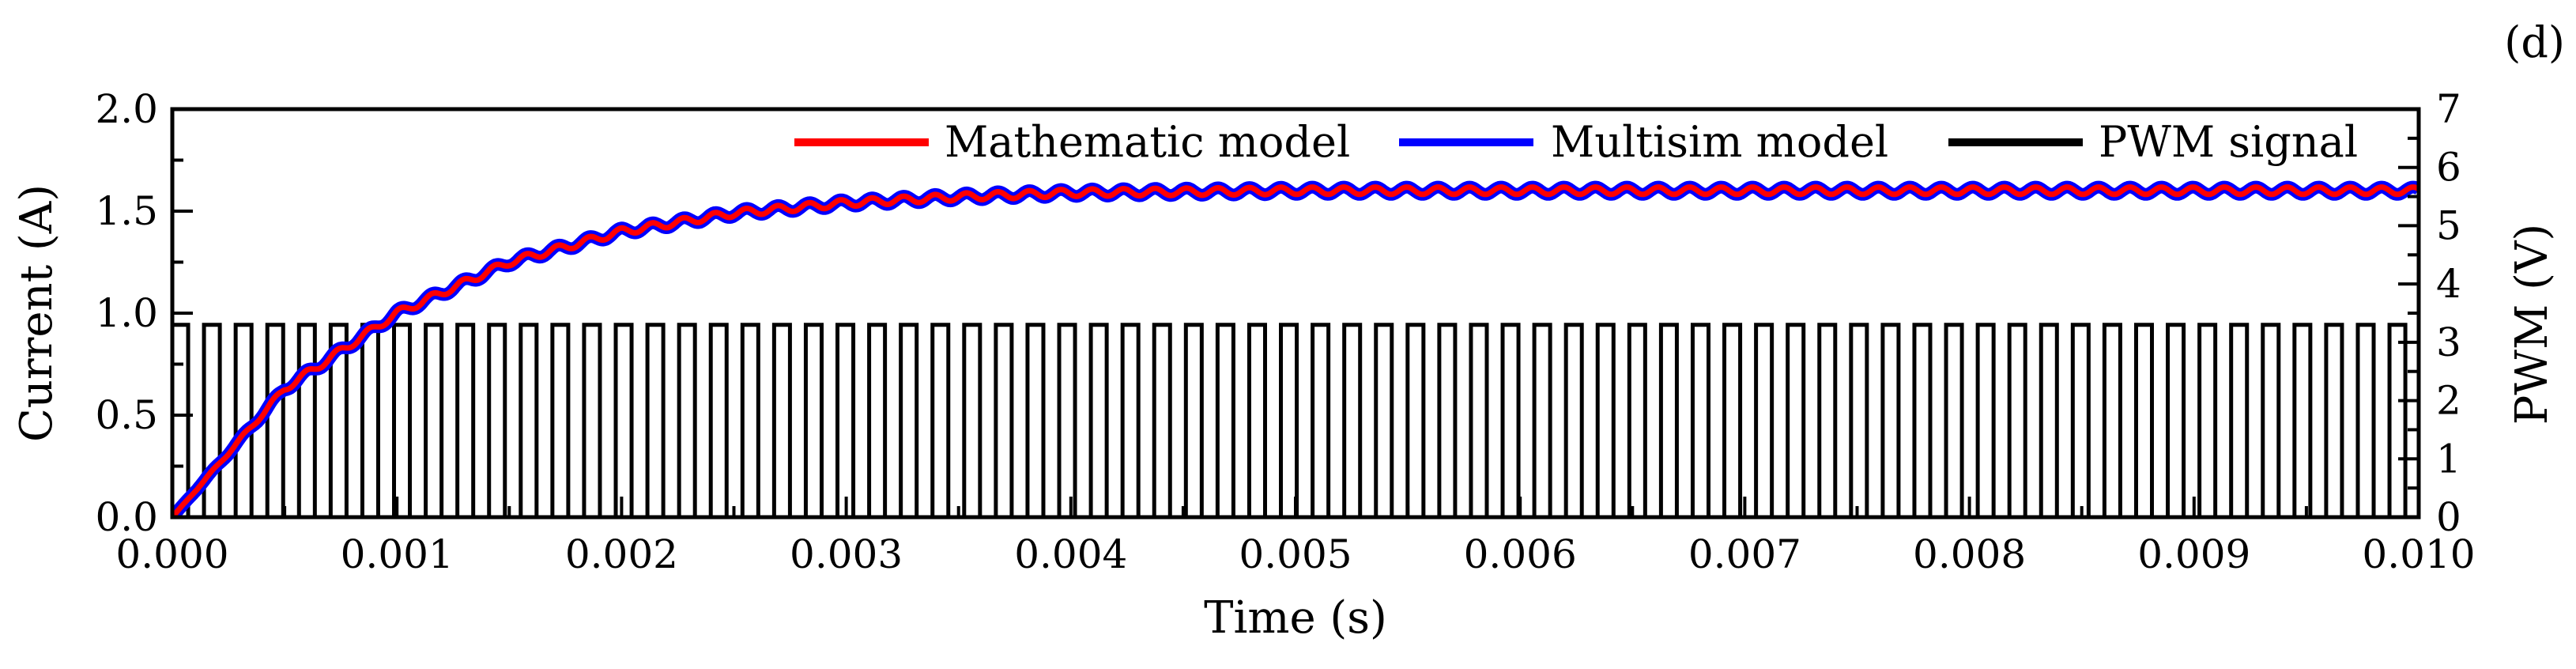 This screenshot has height=669, width=2576. Describe the element at coordinates (2448, 342) in the screenshot. I see `y-right-tick-label: 3` at that location.